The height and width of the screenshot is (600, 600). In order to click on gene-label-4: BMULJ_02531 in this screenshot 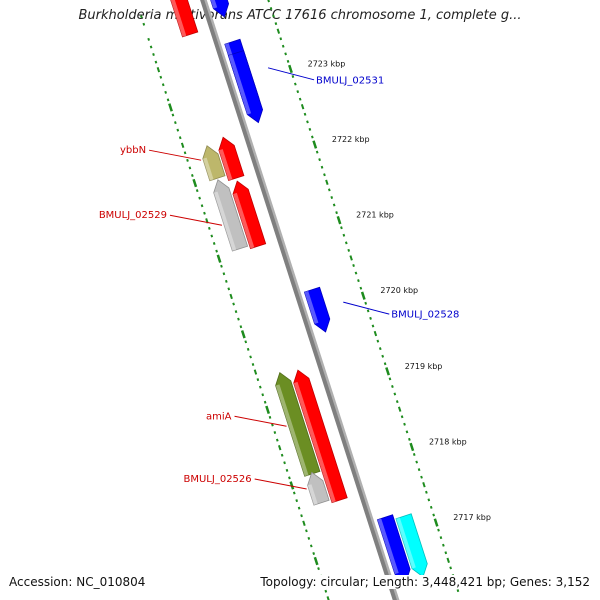, I will do `click(350, 80)`.